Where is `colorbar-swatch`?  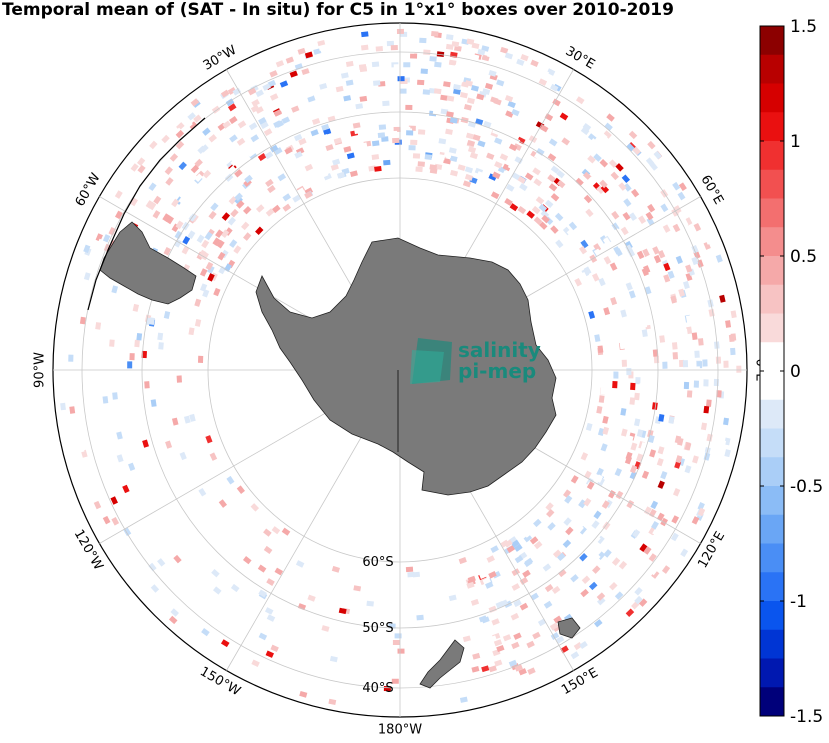
colorbar-swatch is located at coordinates (772, 328).